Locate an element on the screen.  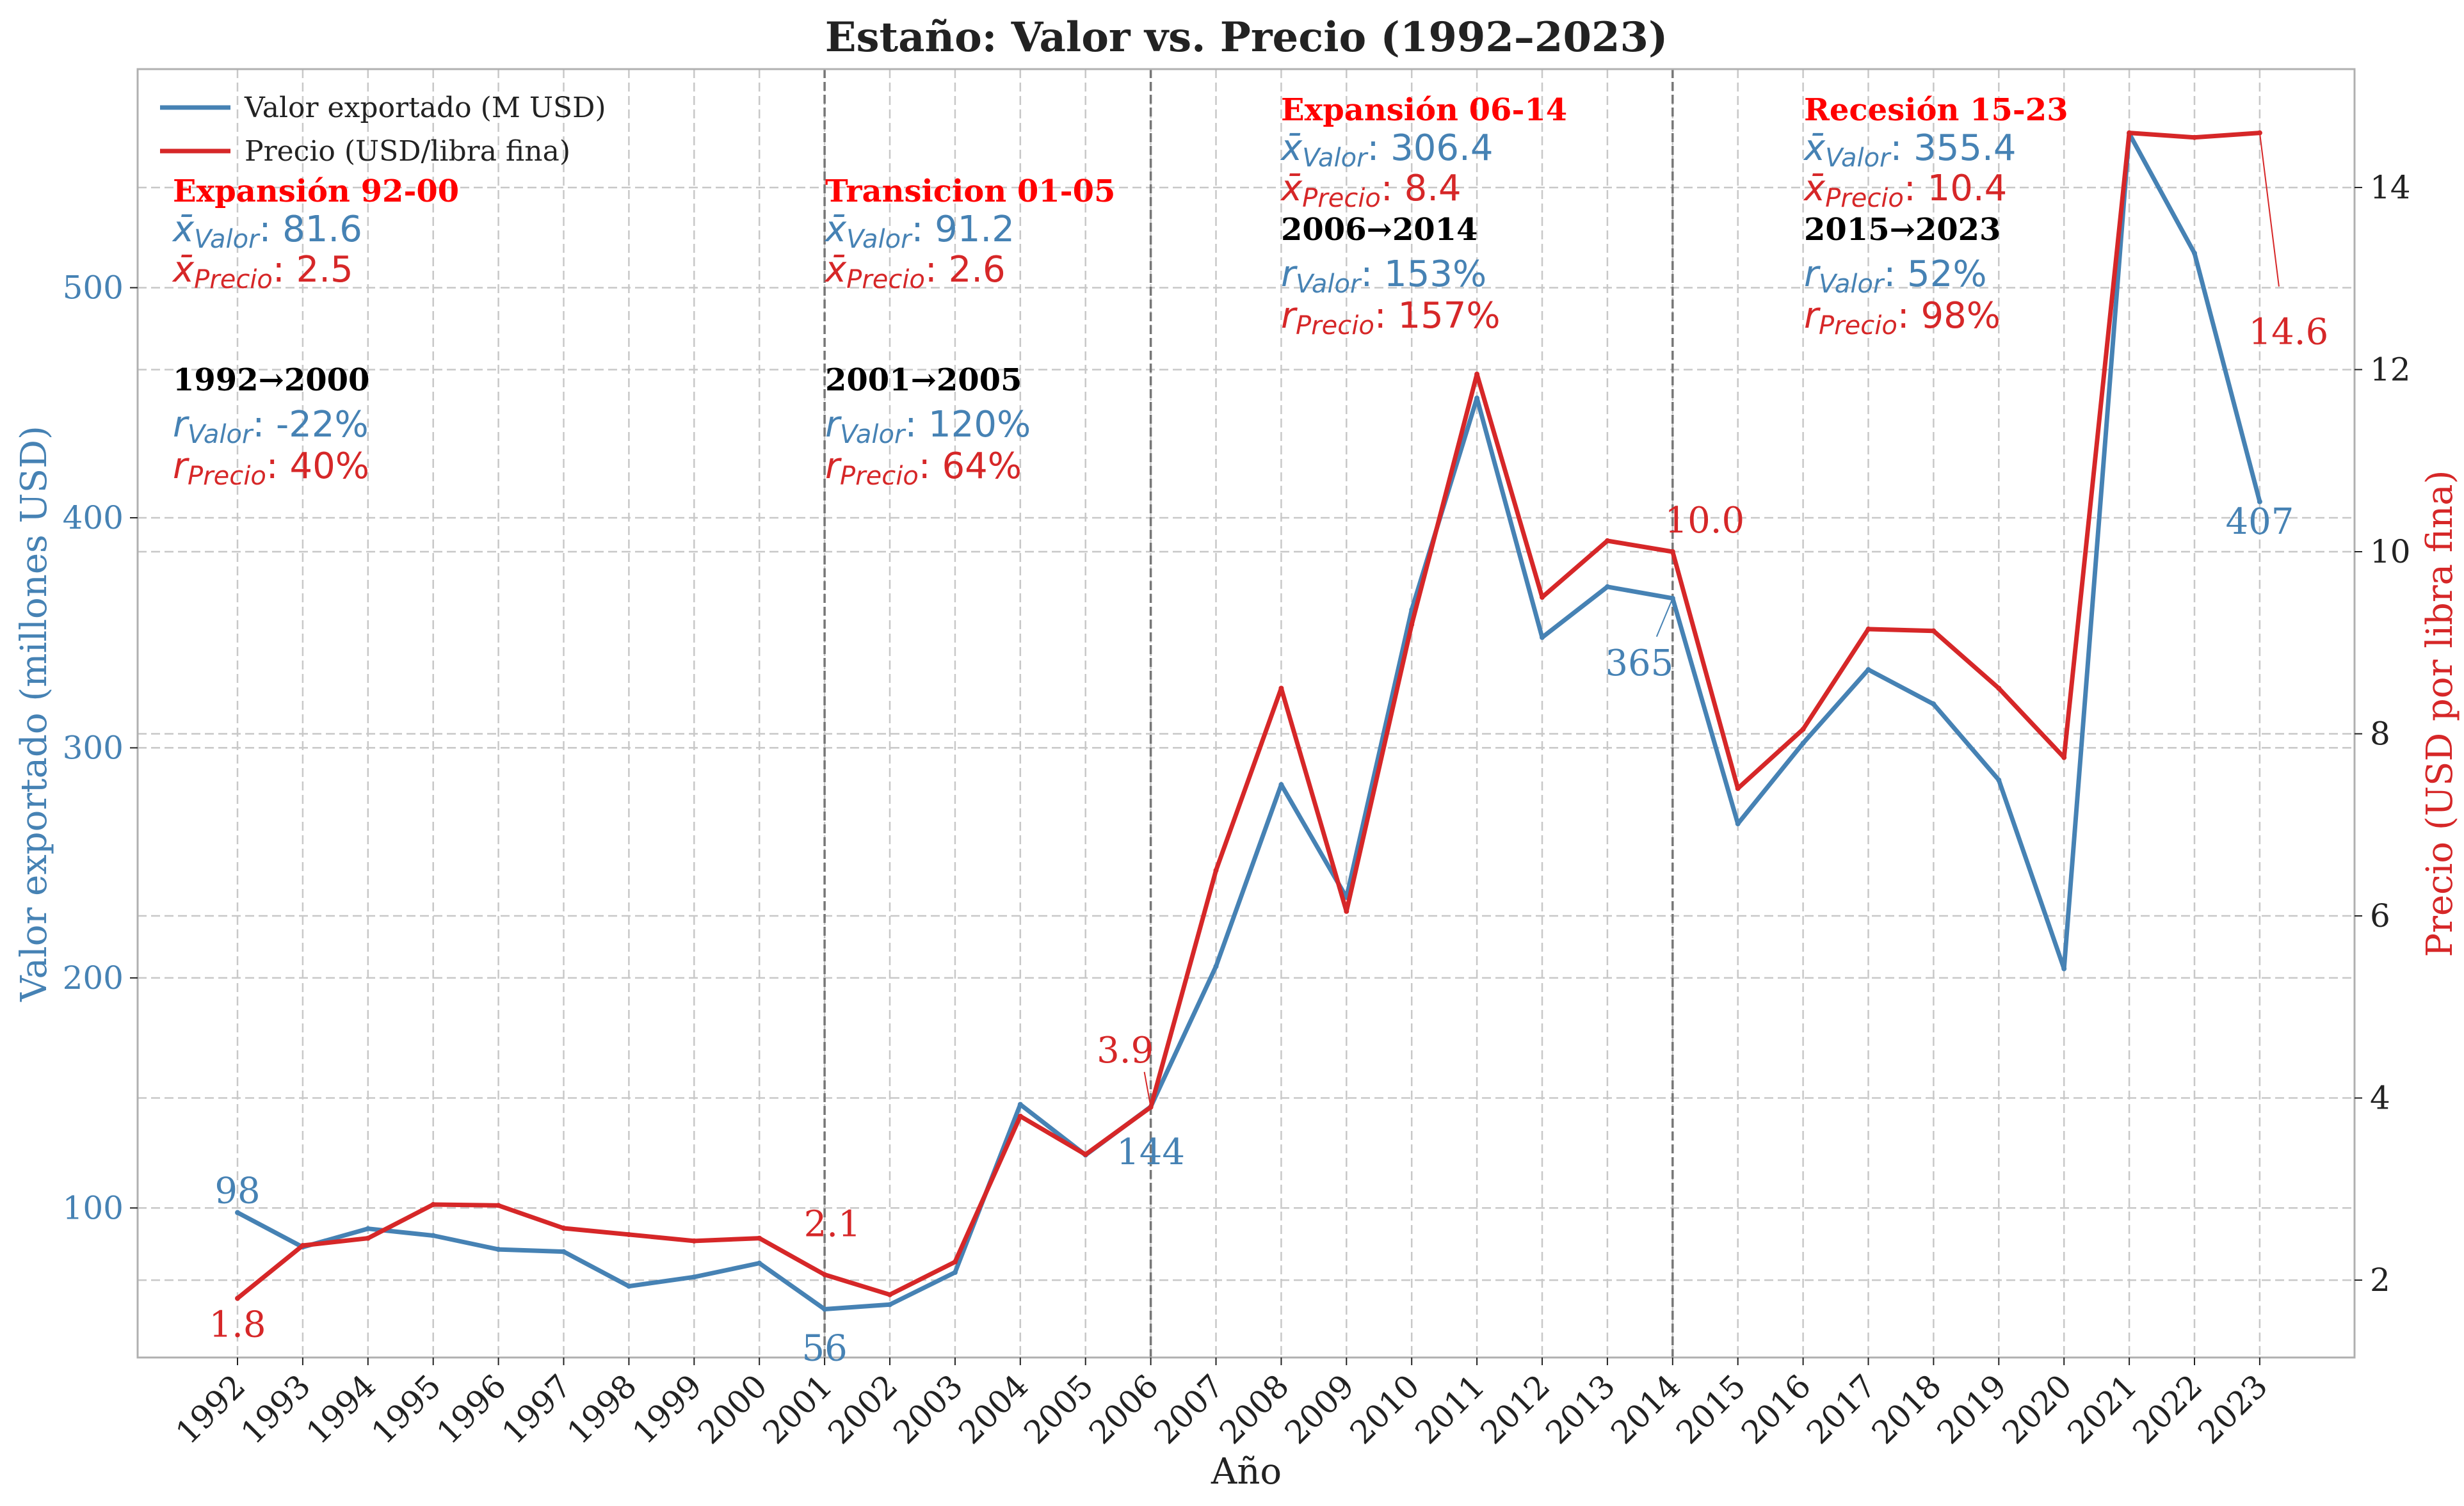
x-tick-label: 2008 is located at coordinates (1254, 1409).